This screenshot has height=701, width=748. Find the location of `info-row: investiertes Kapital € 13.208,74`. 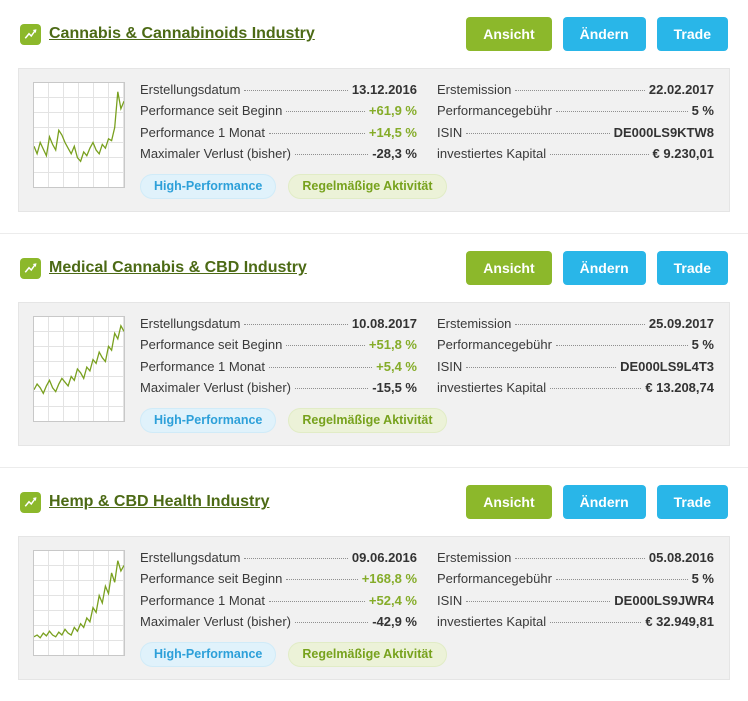

info-row: investiertes Kapital € 13.208,74 is located at coordinates (575, 388).